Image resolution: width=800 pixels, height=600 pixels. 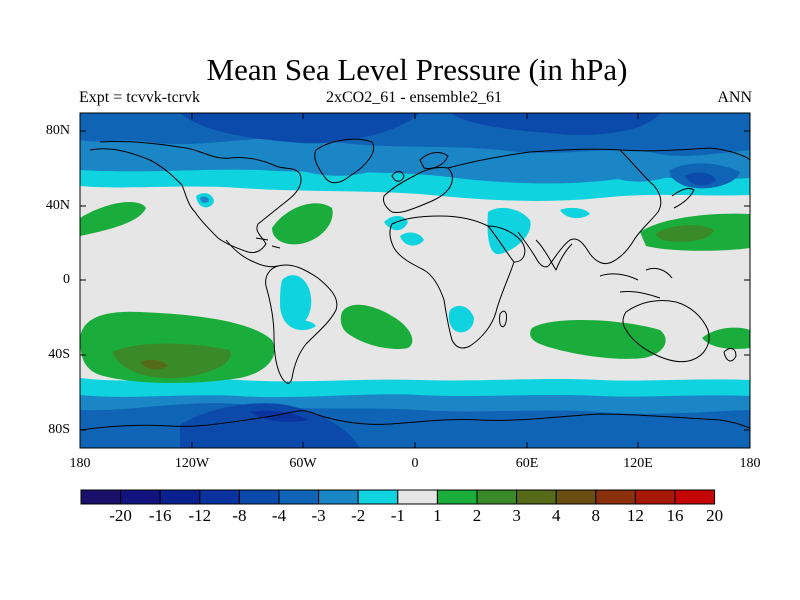 What do you see at coordinates (279, 515) in the screenshot?
I see `colorbar-tick-label: -4` at bounding box center [279, 515].